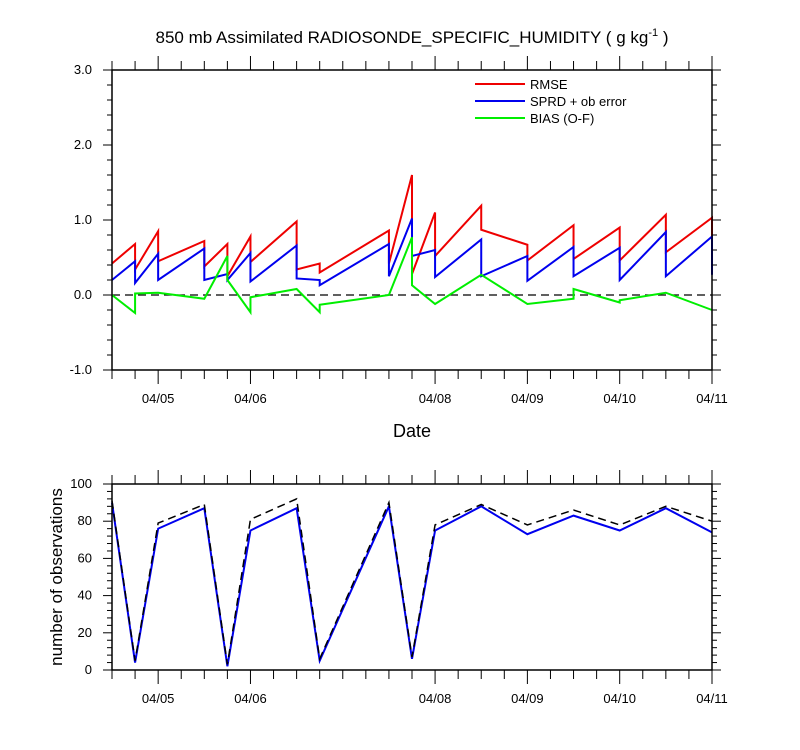 The image size is (800, 750). What do you see at coordinates (562, 118) in the screenshot?
I see `legend-bias-label: BIAS (O-F)` at bounding box center [562, 118].